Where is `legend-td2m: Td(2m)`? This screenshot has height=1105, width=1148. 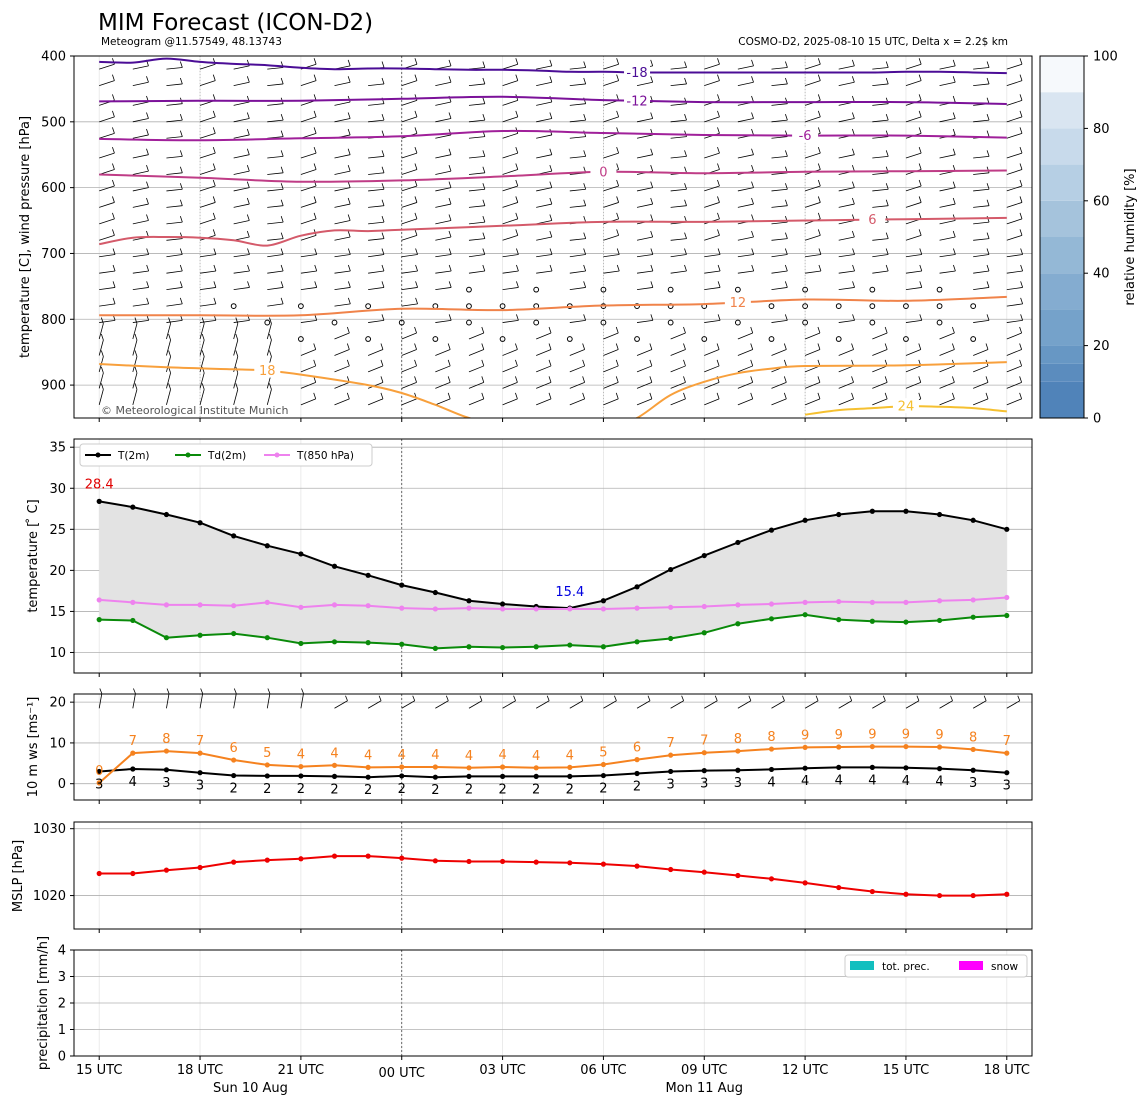
legend-td2m: Td(2m) is located at coordinates (226, 456).